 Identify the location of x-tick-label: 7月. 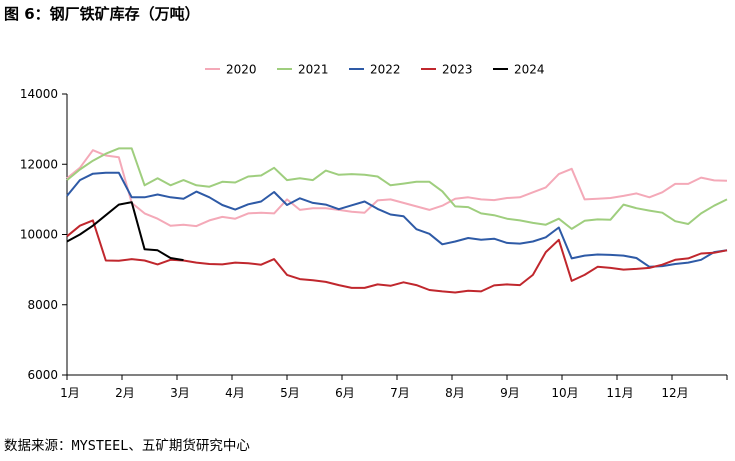
(400, 393).